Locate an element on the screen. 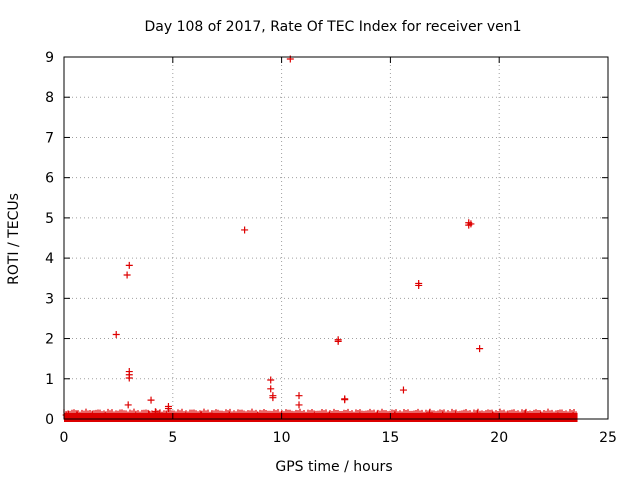  x-tick-label: 5 is located at coordinates (172, 438).